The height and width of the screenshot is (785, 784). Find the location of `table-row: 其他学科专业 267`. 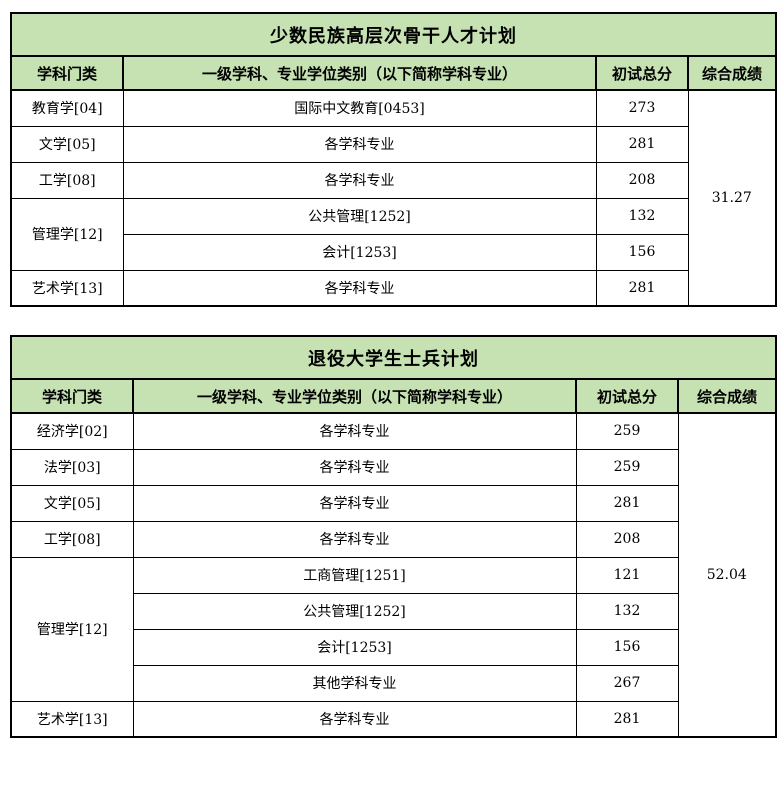

table-row: 其他学科专业 267 is located at coordinates (393, 683).